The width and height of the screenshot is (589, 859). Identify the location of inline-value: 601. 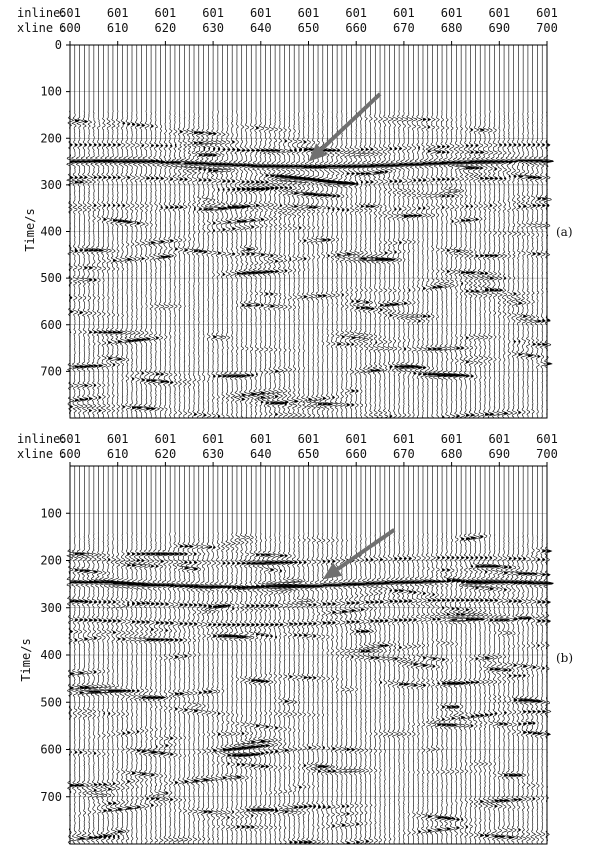
(309, 439).